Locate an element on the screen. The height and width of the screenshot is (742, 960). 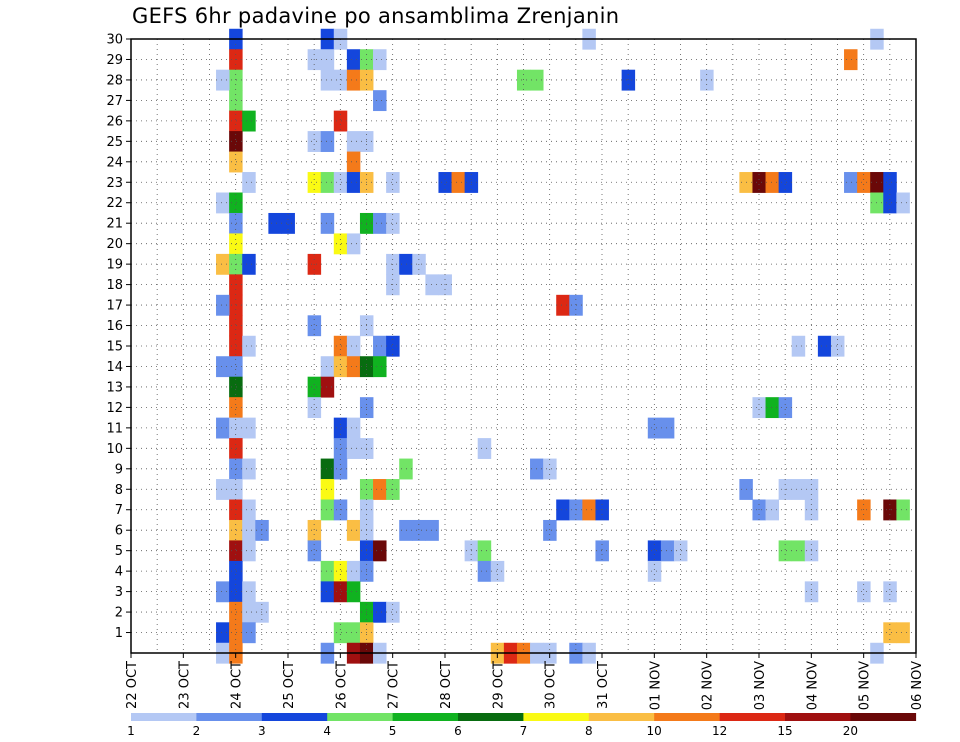
color-legend: 1 2 3 4 5 6 7 8 10 12 15 20 is located at coordinates (522, 725).